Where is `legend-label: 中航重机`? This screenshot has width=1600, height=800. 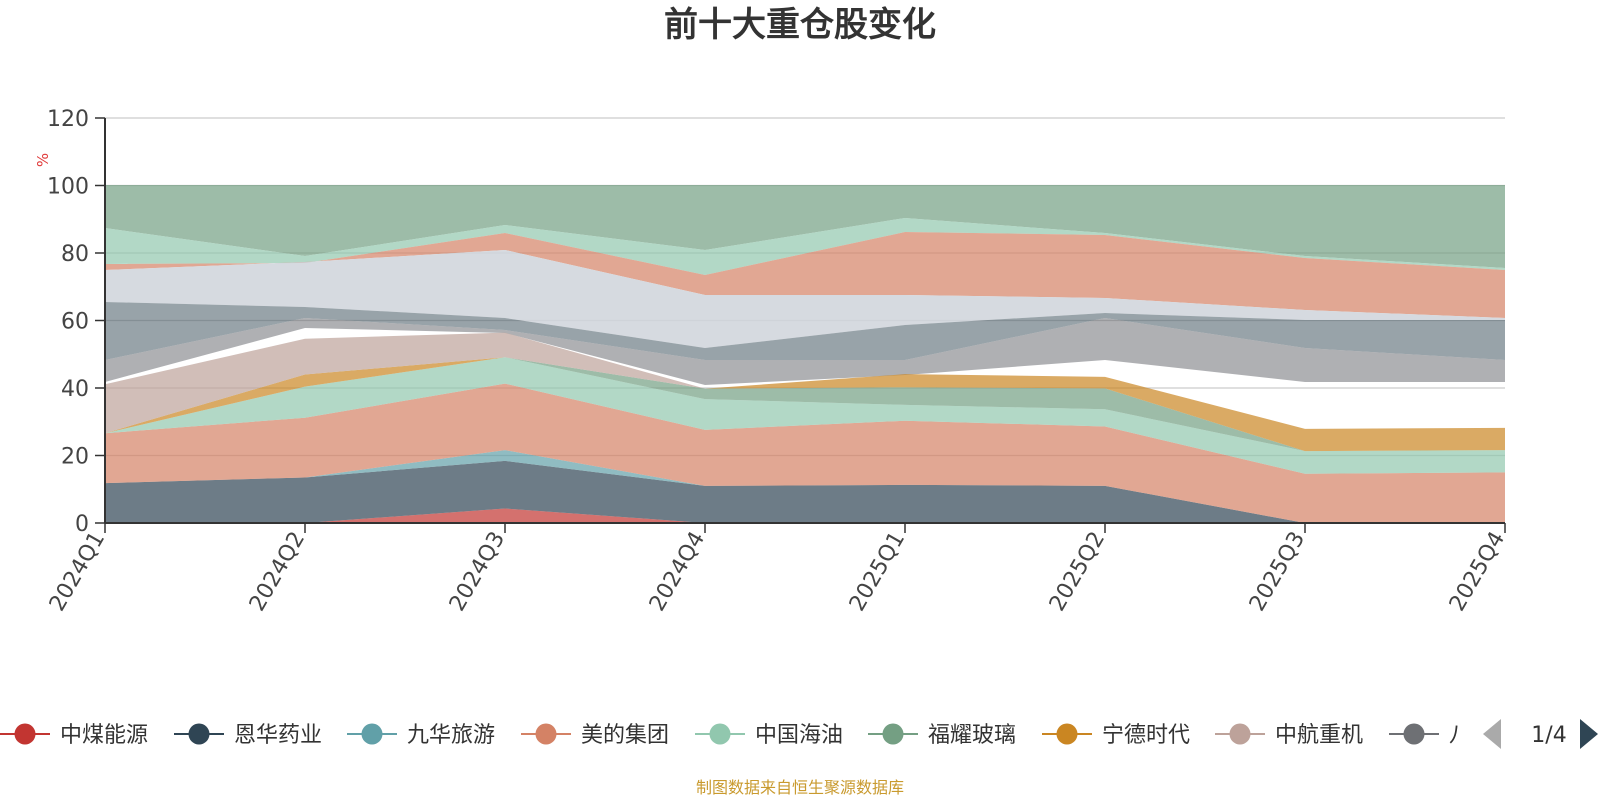
legend-label: 中航重机 is located at coordinates (1319, 735).